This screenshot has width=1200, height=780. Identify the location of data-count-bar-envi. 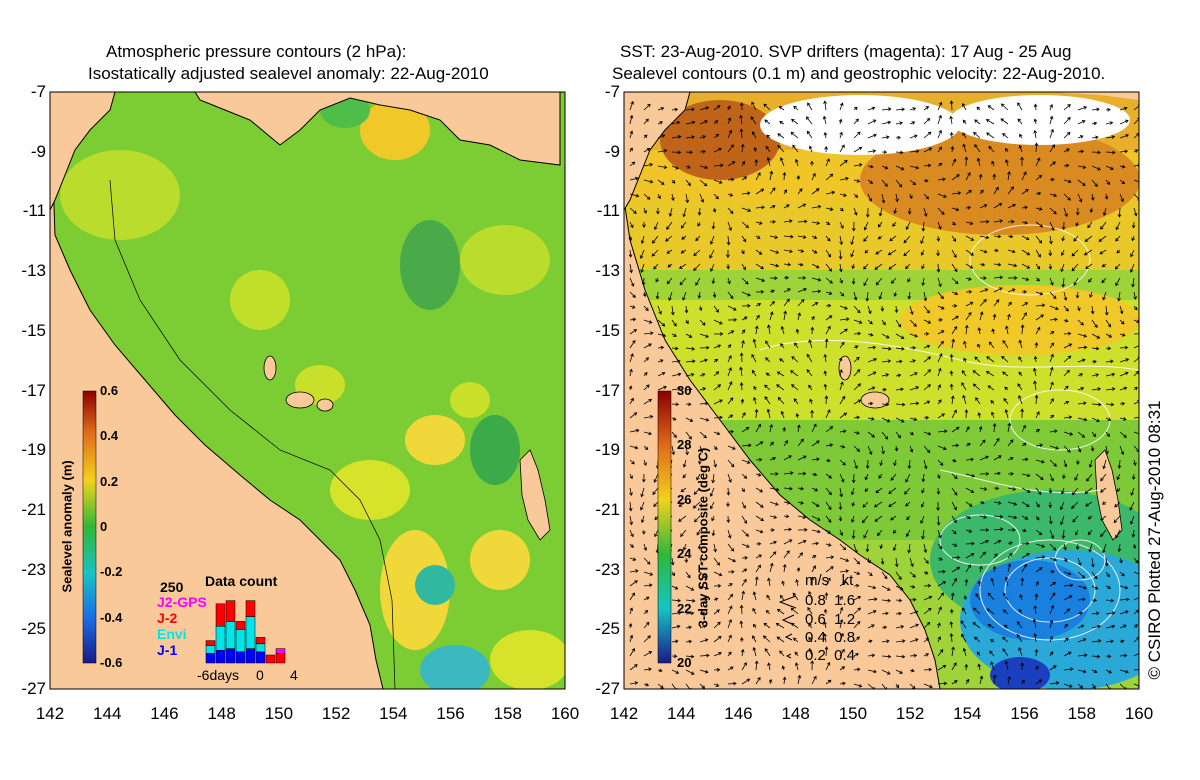
(210, 649).